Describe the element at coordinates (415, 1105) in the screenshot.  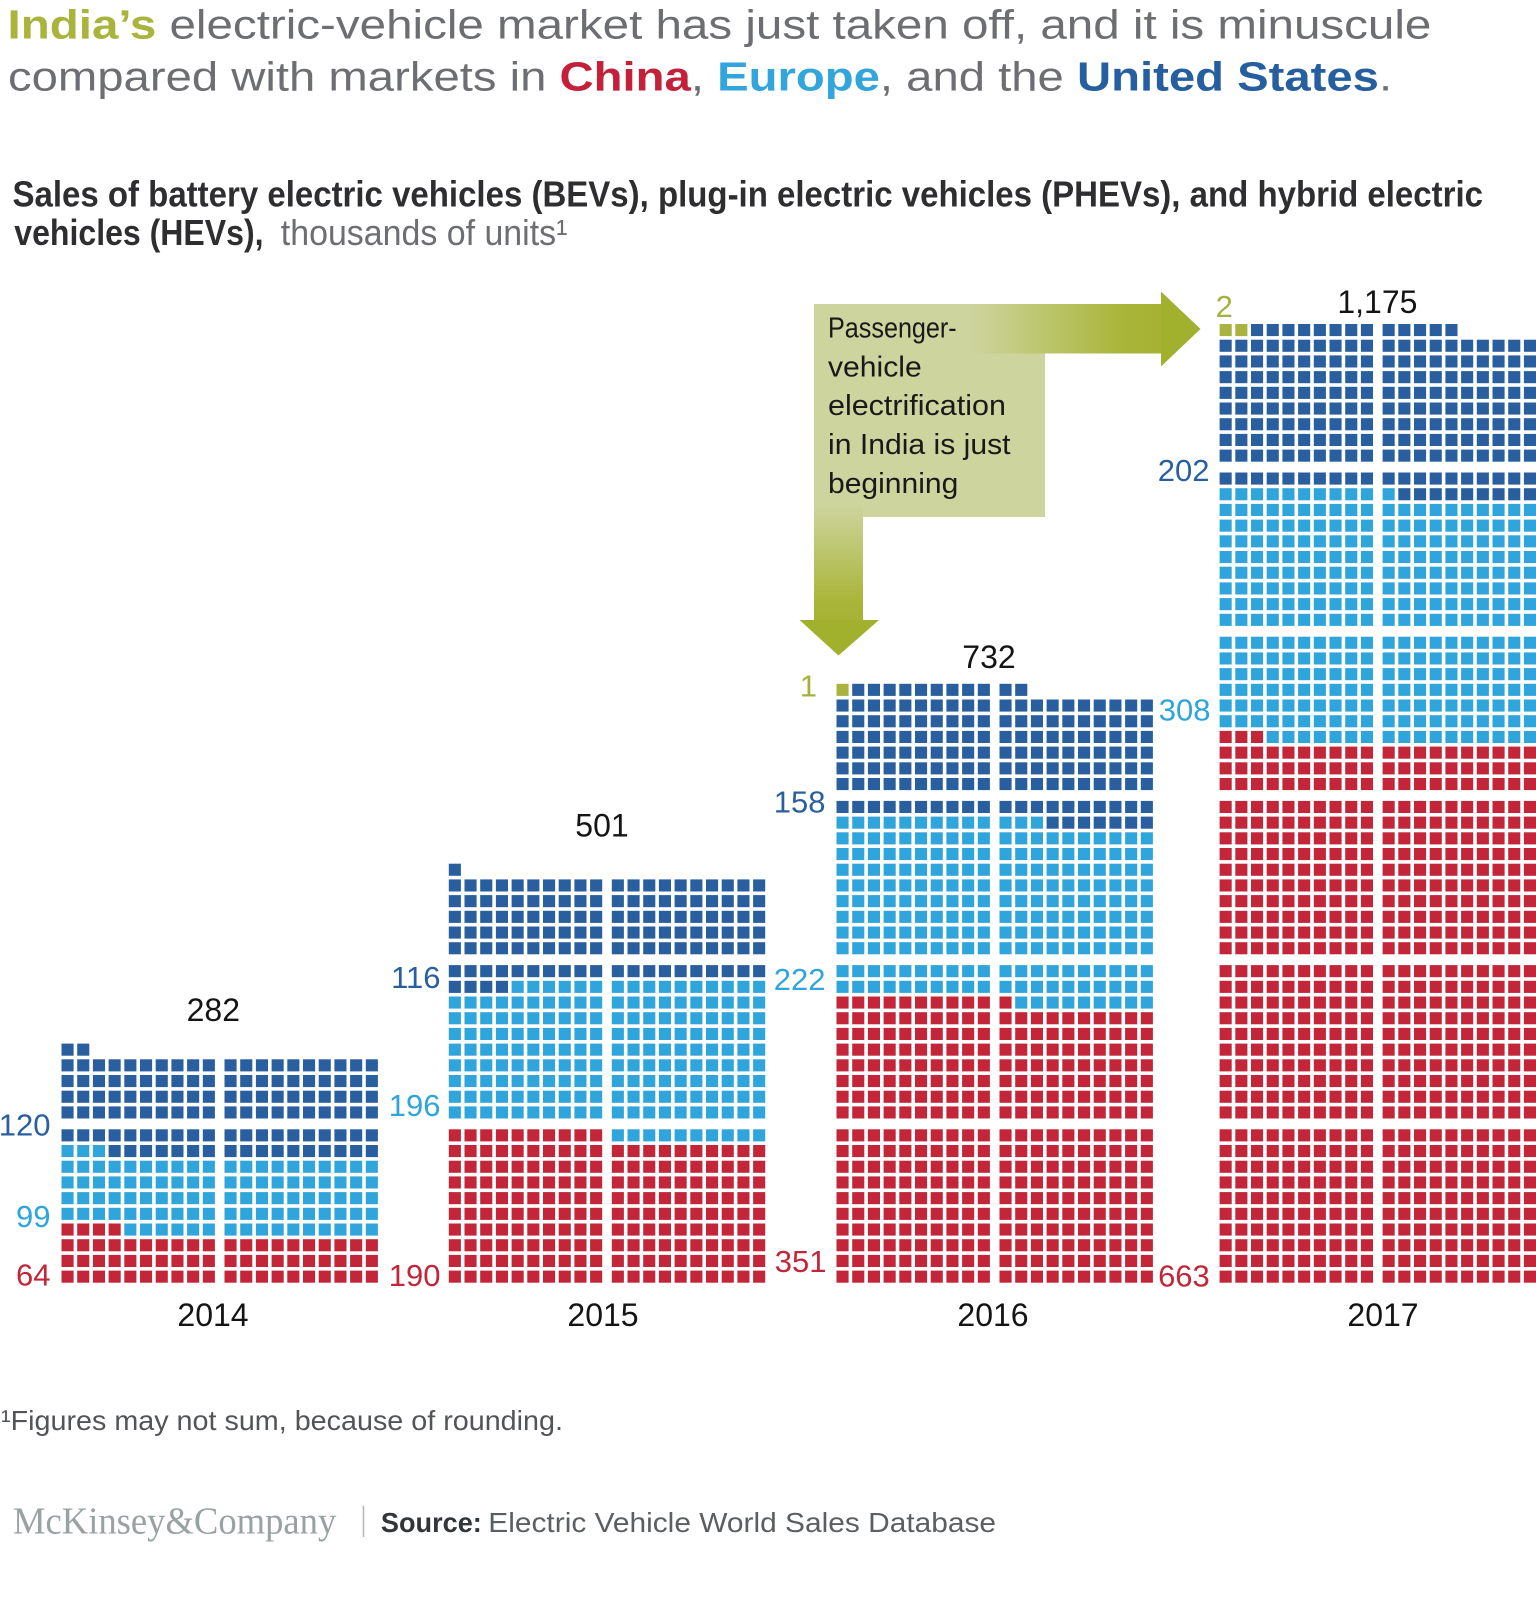
I see `svg-text: 196` at that location.